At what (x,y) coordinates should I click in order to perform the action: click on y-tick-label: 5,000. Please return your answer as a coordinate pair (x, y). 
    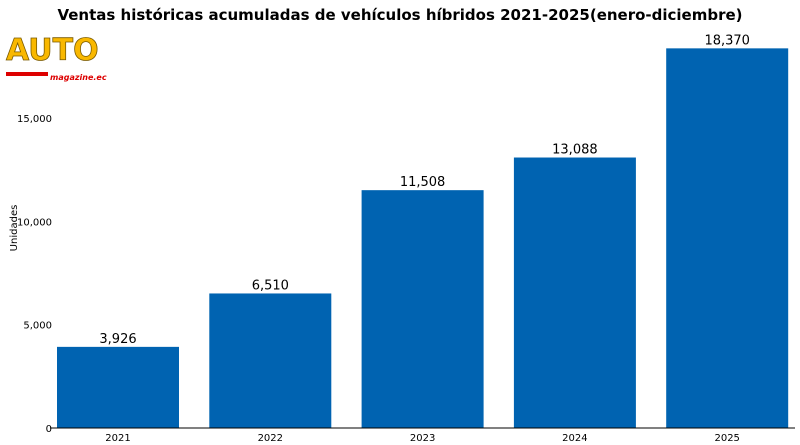
    Looking at the image, I should click on (37, 326).